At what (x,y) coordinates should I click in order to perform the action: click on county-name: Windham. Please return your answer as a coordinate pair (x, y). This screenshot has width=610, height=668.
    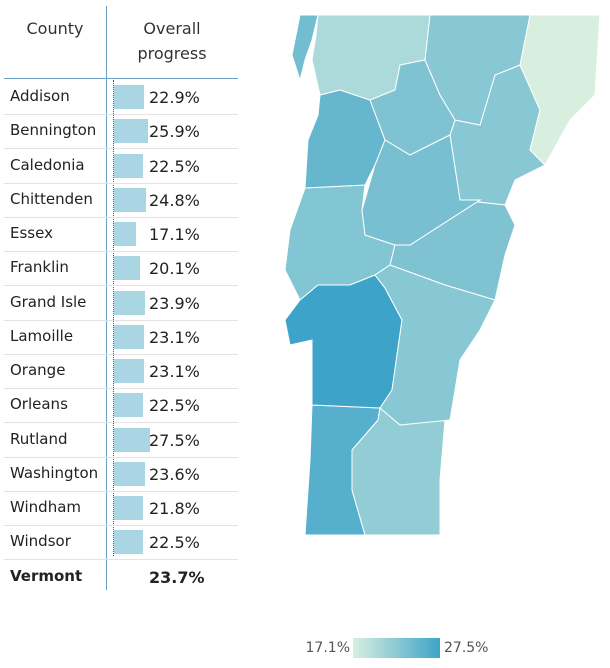
    Looking at the image, I should click on (46, 507).